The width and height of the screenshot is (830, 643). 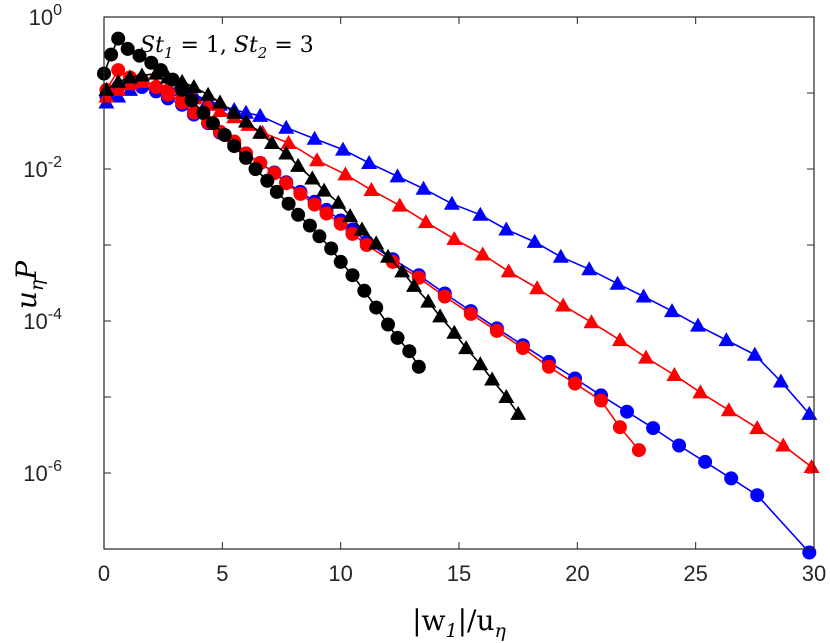 What do you see at coordinates (222, 573) in the screenshot?
I see `x-tick-label: 5` at bounding box center [222, 573].